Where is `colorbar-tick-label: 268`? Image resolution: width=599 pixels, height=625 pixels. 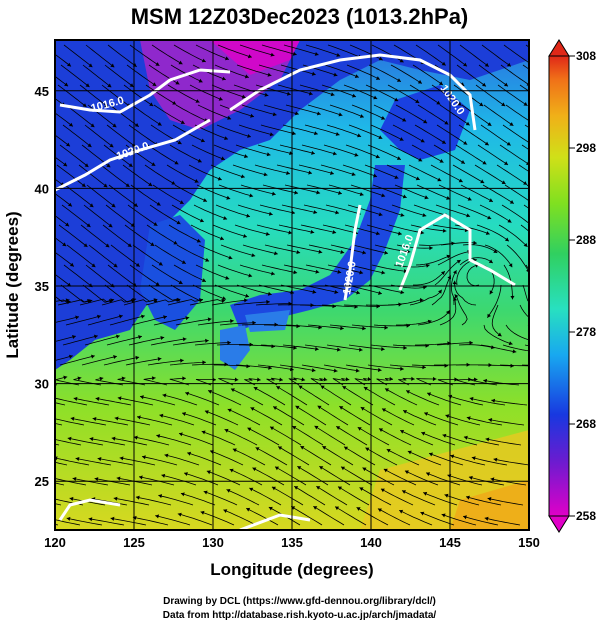
colorbar-tick-label: 268 is located at coordinates (586, 424).